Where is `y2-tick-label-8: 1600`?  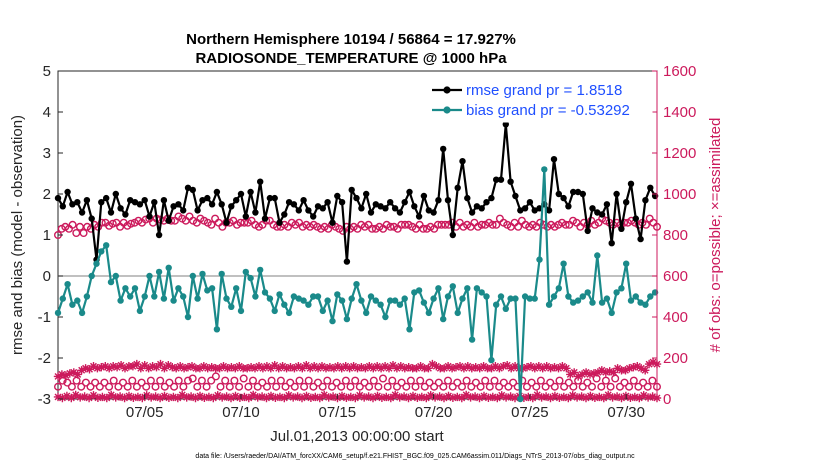
y2-tick-label-8: 1600 is located at coordinates (679, 71).